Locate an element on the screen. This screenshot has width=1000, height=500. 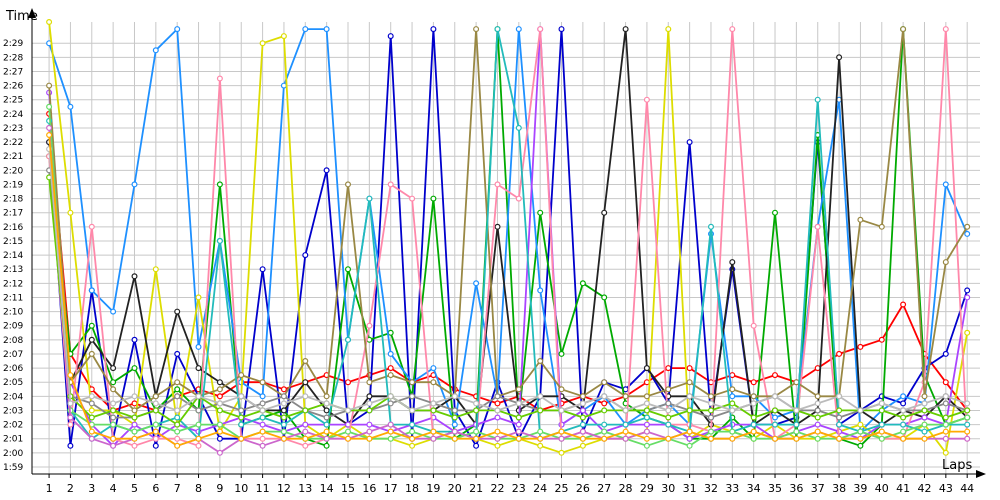
x-tick-label: 22 is located at coordinates (497, 488).